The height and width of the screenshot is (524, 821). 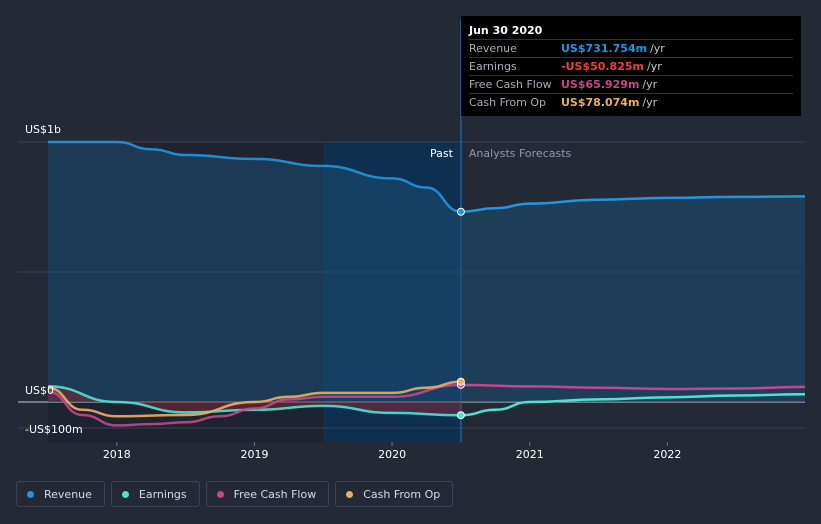 I want to click on revenue-line-forecast, so click(x=633, y=204).